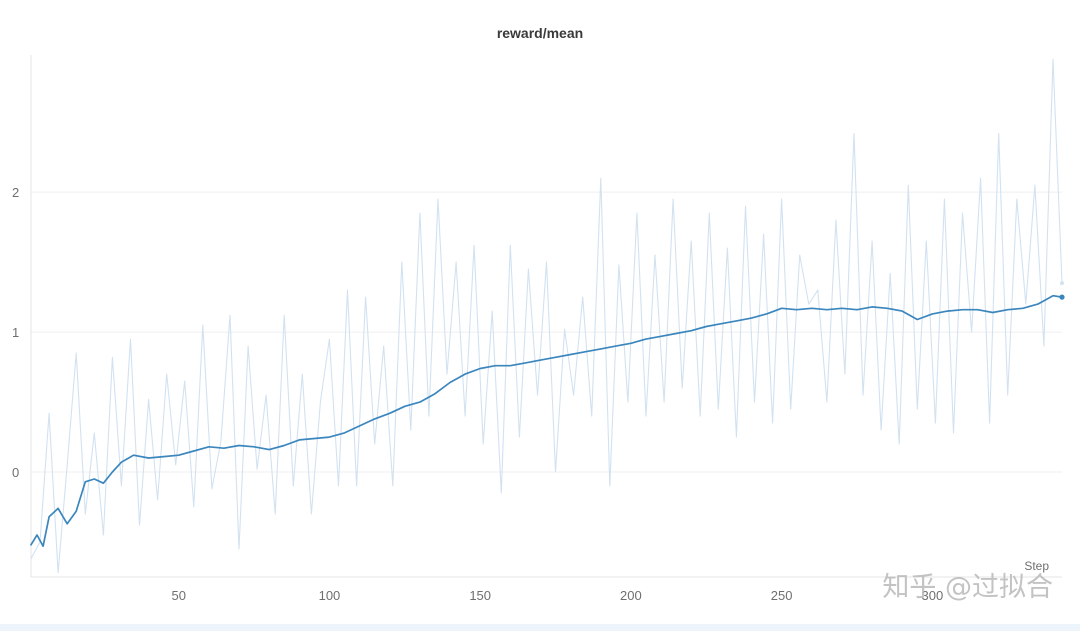  What do you see at coordinates (933, 595) in the screenshot?
I see `x-tick-label: 300` at bounding box center [933, 595].